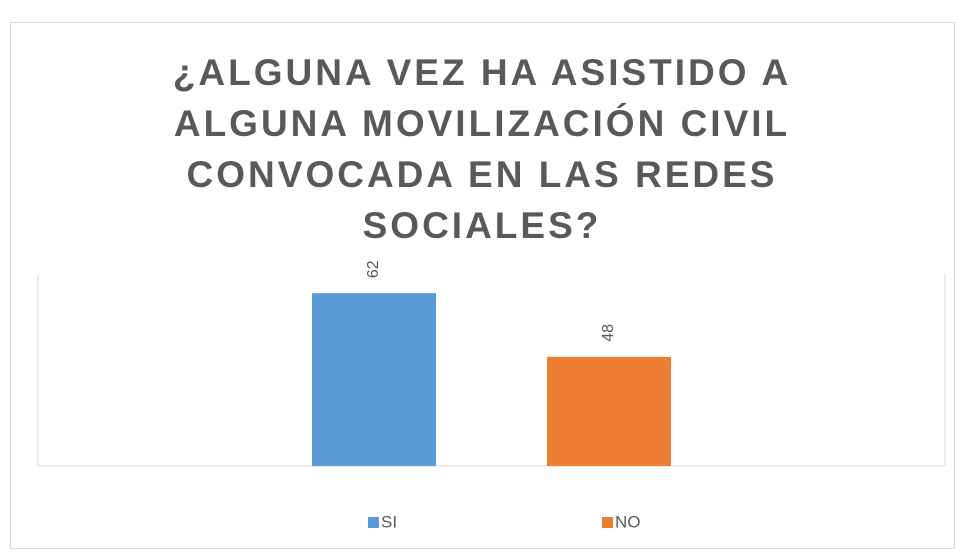 The width and height of the screenshot is (961, 552). I want to click on data-label: 48, so click(608, 333).